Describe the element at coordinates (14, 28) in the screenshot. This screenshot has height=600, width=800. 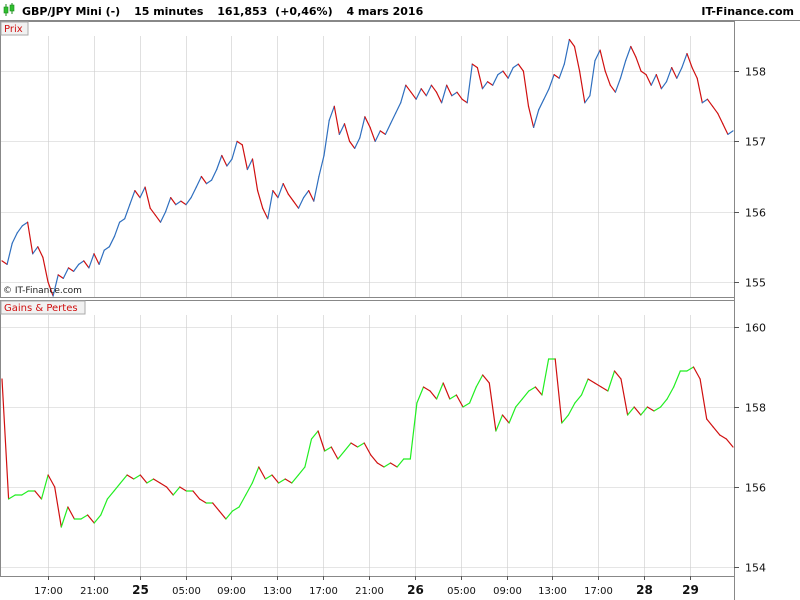
I see `price-title-box` at that location.